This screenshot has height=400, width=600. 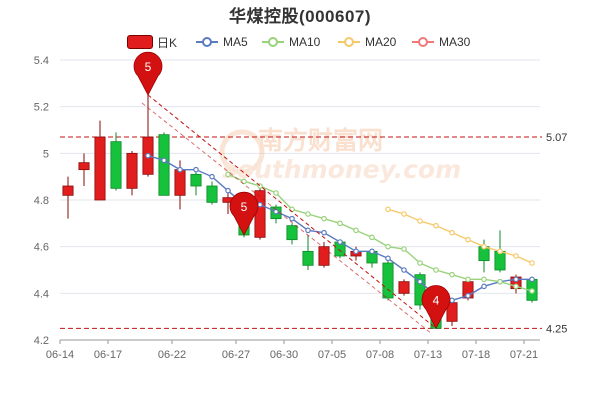 What do you see at coordinates (242, 152) in the screenshot?
I see `watermark-logo-icon` at bounding box center [242, 152].